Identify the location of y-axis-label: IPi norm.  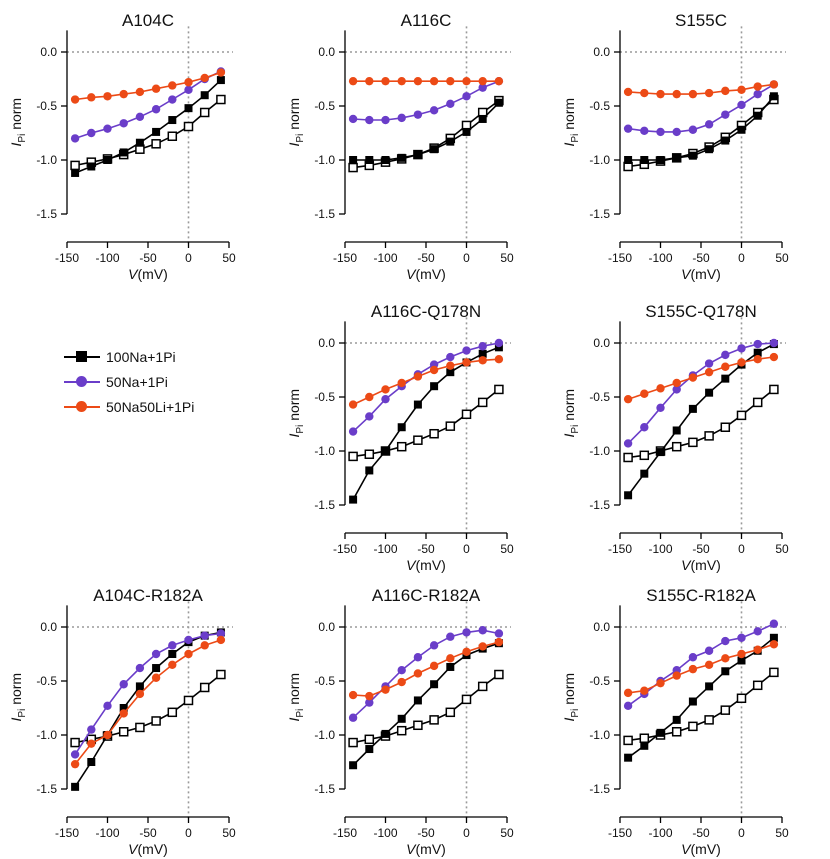
(296, 697).